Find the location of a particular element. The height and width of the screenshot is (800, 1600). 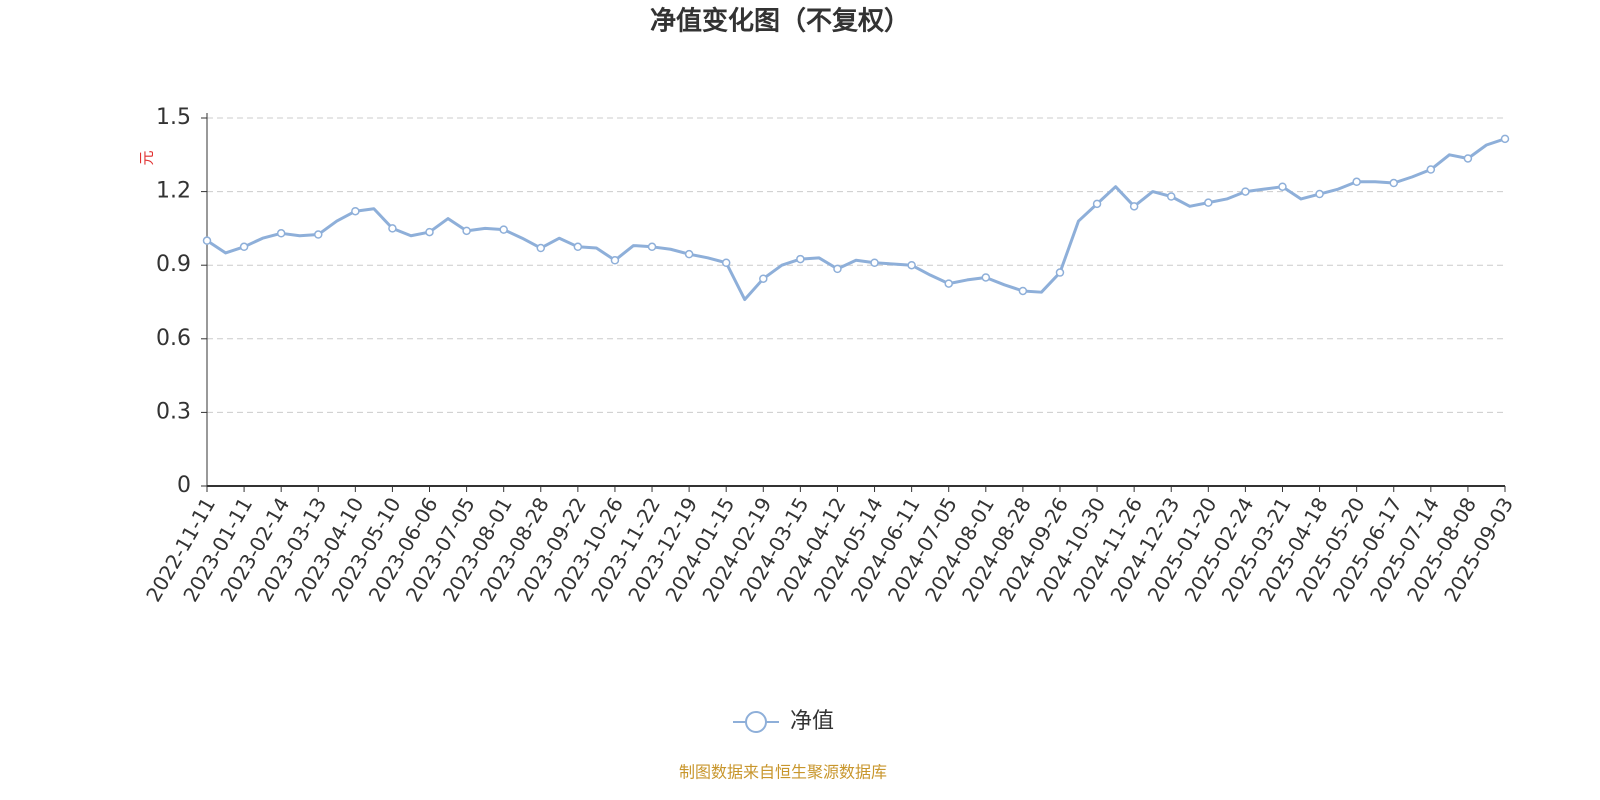

legend-label: 净值 is located at coordinates (812, 721).